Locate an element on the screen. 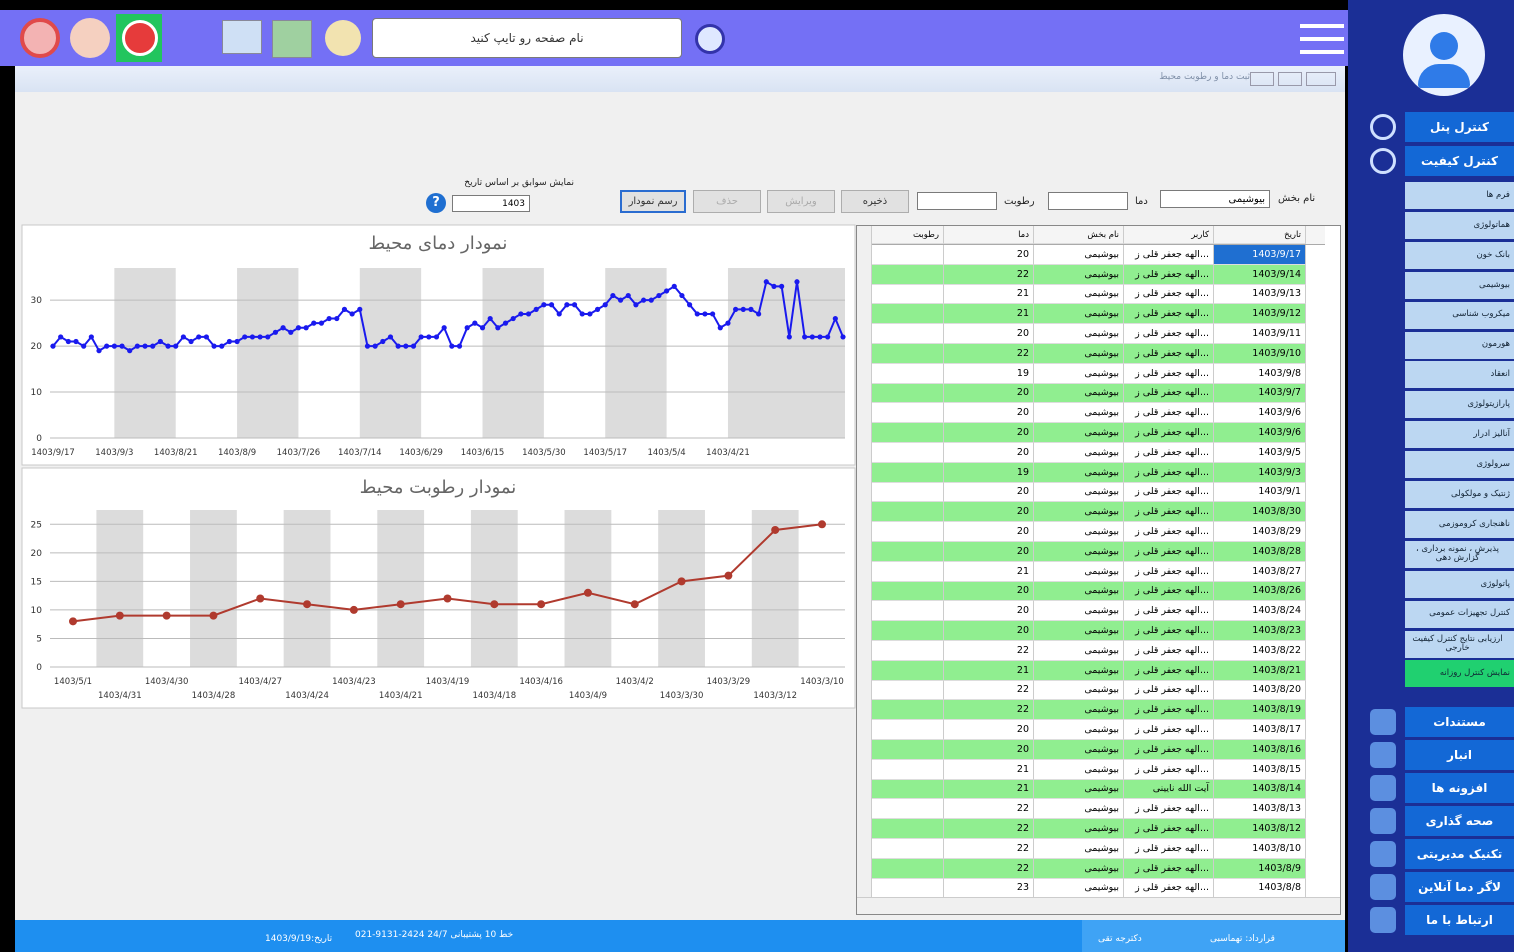  grid-row: 1403/8/14 آیت الله نایینی بیوشیمی 21 is located at coordinates (1091, 789).